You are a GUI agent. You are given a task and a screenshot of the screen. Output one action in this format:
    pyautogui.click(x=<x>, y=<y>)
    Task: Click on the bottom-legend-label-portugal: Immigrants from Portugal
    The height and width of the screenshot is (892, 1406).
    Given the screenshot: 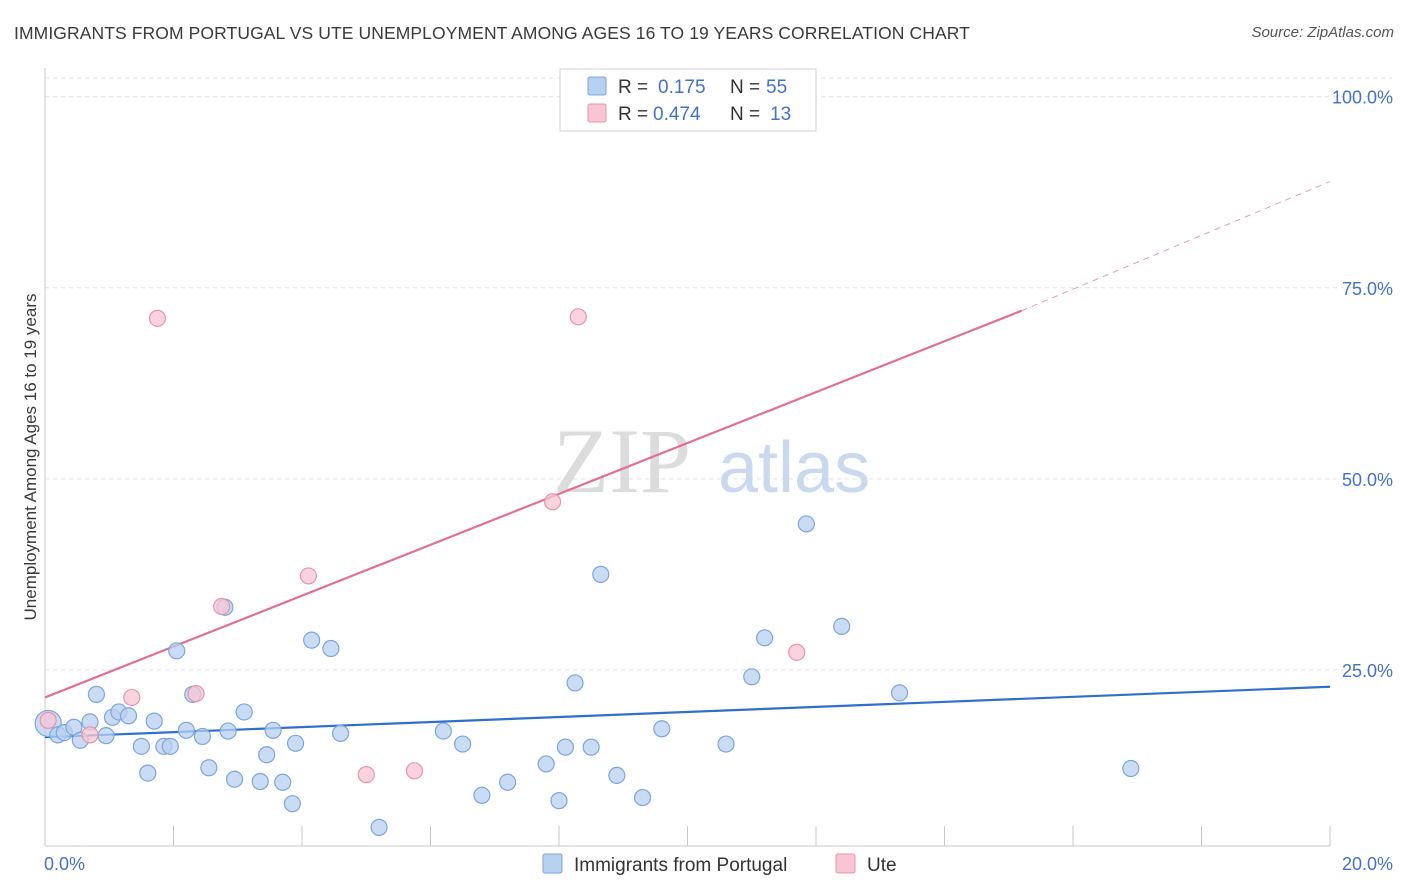 What is the action you would take?
    pyautogui.click(x=680, y=865)
    